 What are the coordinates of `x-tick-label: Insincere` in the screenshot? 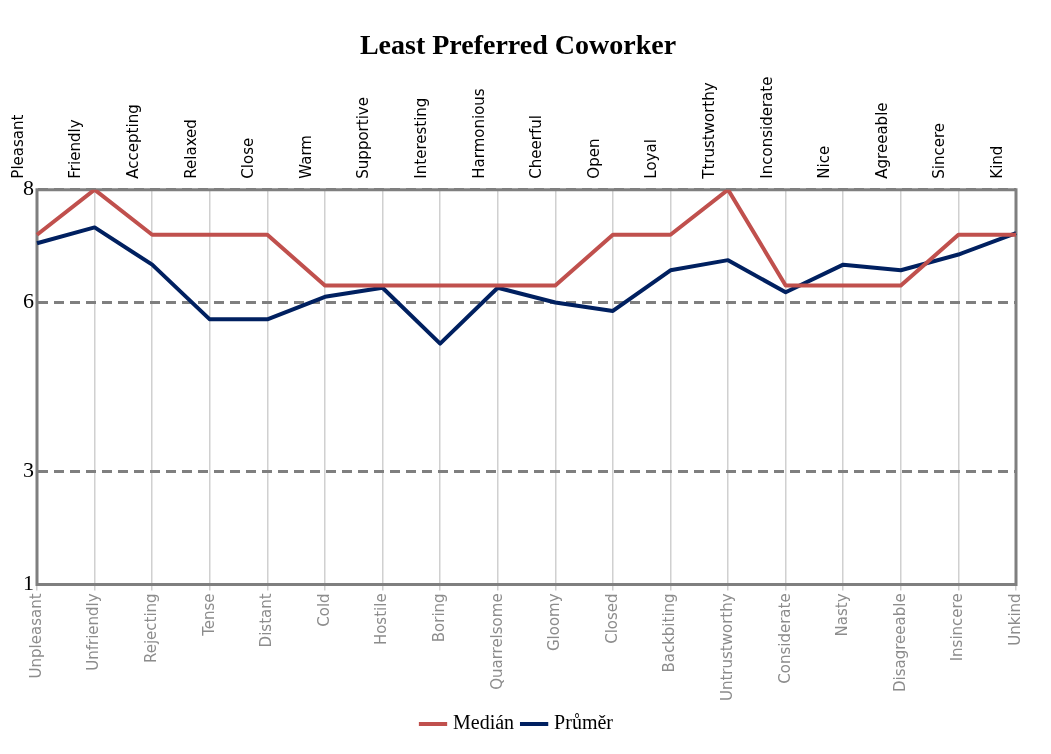 It's located at (957, 627).